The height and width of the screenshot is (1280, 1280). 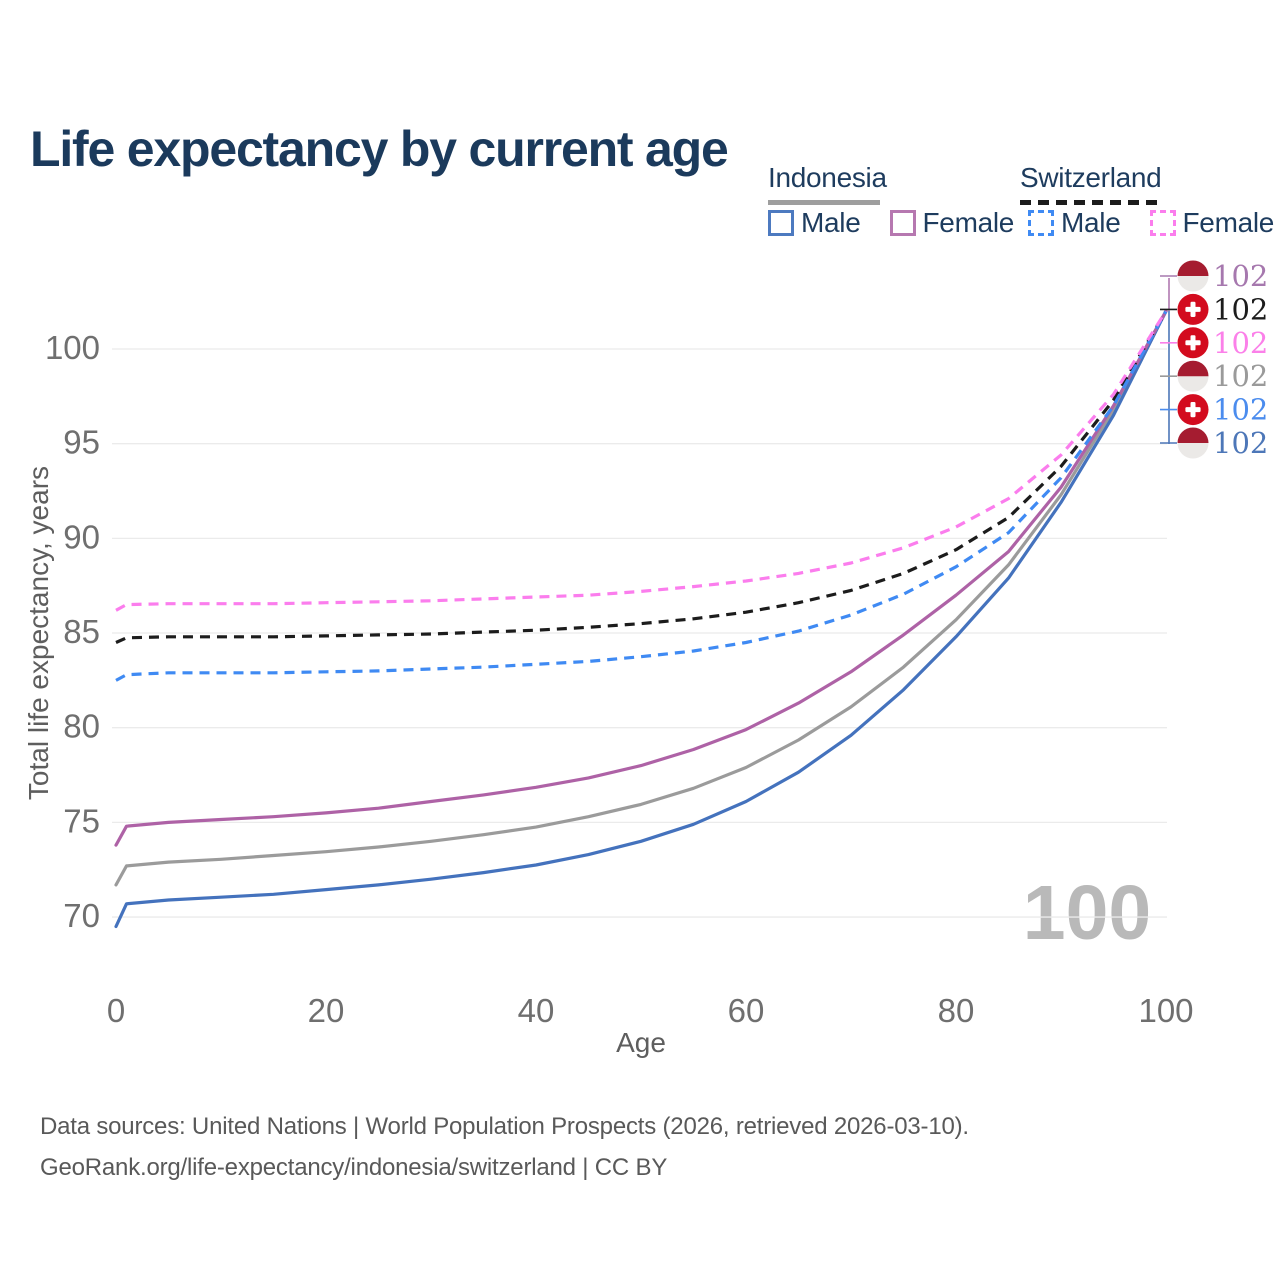 I want to click on legend-swatch-indonesia-male, so click(x=781, y=223).